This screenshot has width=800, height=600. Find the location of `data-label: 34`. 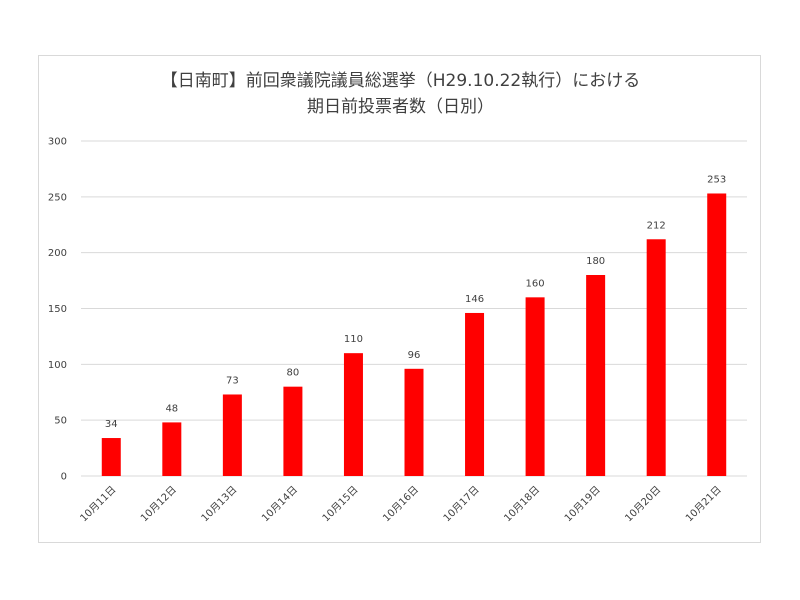

data-label: 34 is located at coordinates (111, 424).